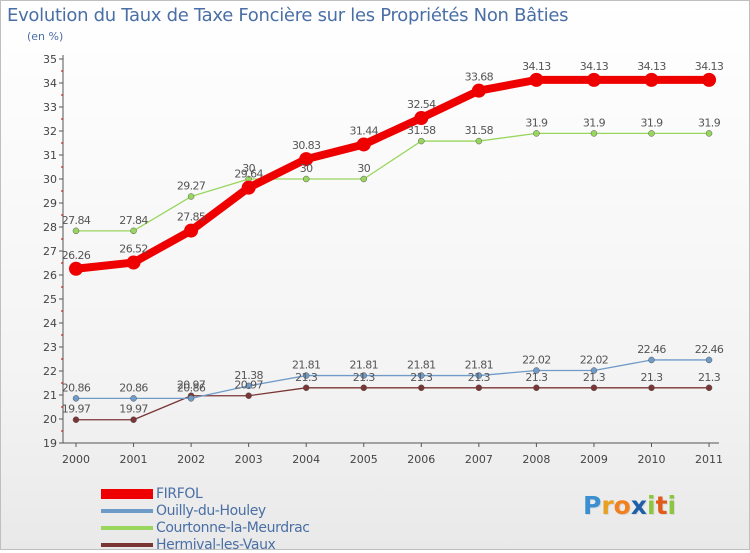 The height and width of the screenshot is (553, 750). Describe the element at coordinates (133, 220) in the screenshot. I see `data-label: 27.84` at that location.